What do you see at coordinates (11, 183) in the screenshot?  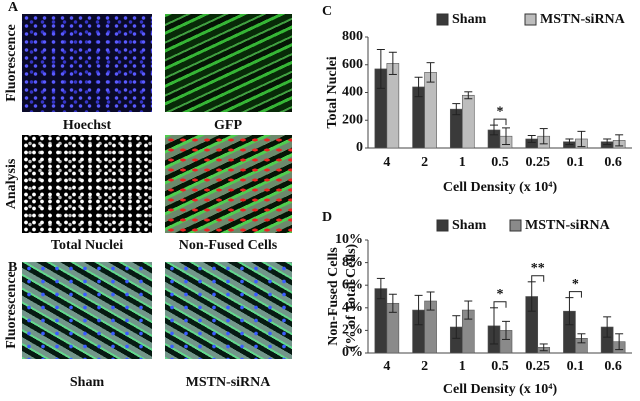 I see `row-label: Analysis` at bounding box center [11, 183].